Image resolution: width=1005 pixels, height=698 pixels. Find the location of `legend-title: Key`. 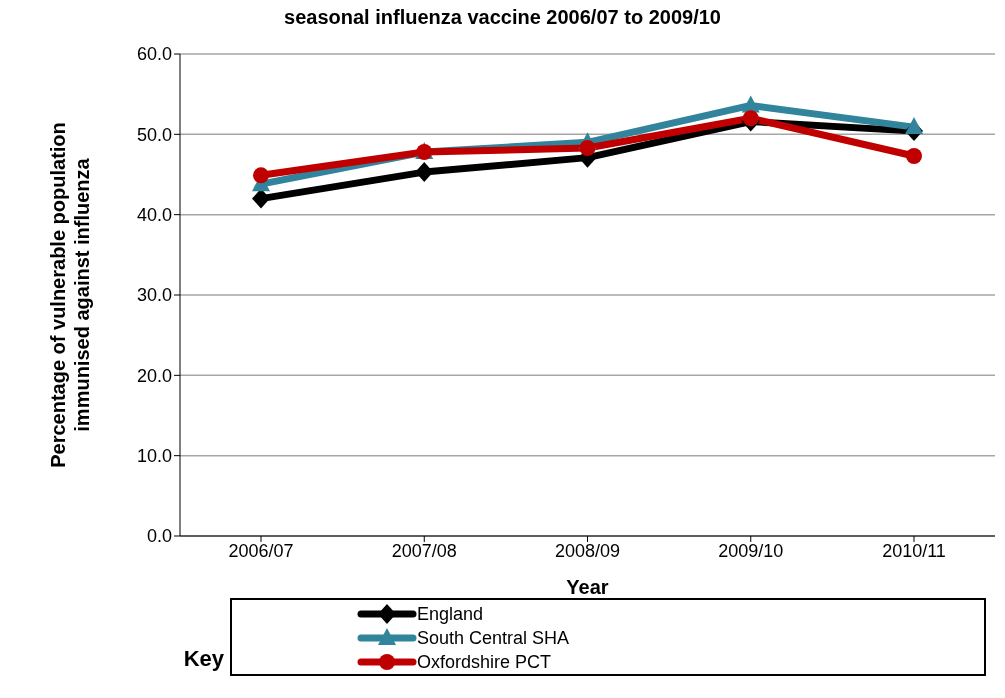

legend-title: Key is located at coordinates (203, 659).